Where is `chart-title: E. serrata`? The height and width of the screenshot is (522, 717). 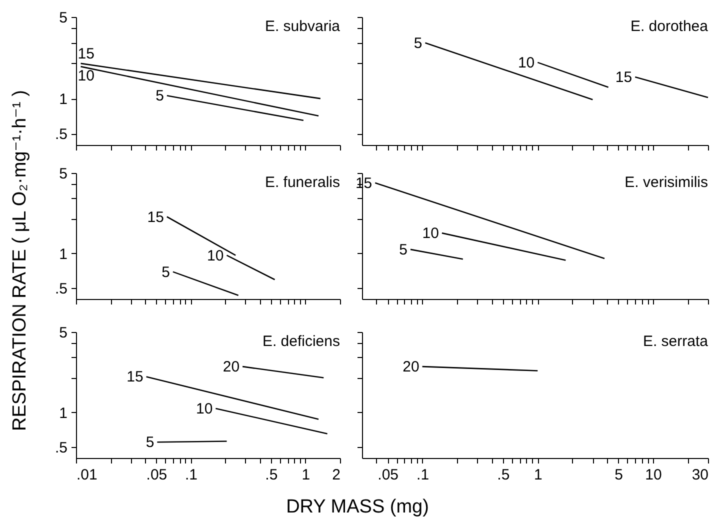
chart-title: E. serrata is located at coordinates (675, 341).